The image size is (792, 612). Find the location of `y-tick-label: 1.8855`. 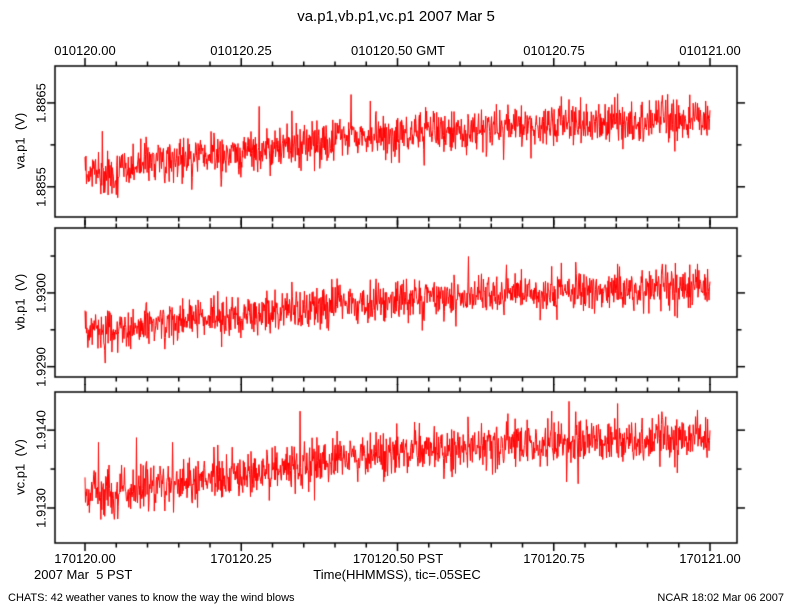

y-tick-label: 1.8855 is located at coordinates (41, 187).